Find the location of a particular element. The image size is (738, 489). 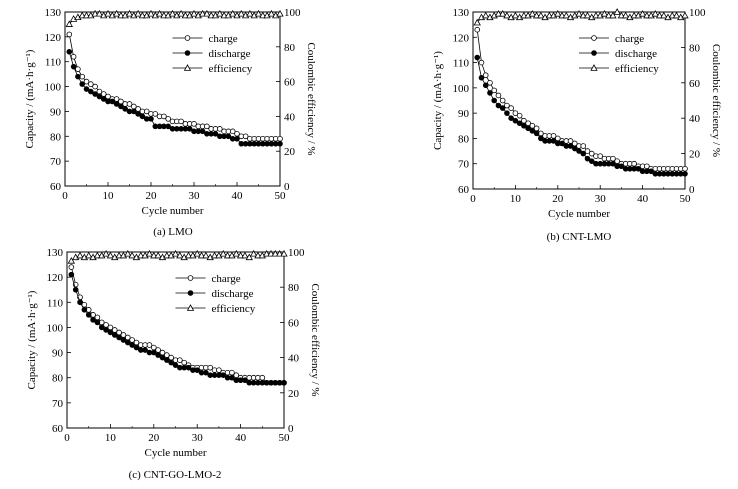

x-tick-label: 0 is located at coordinates (65, 196).